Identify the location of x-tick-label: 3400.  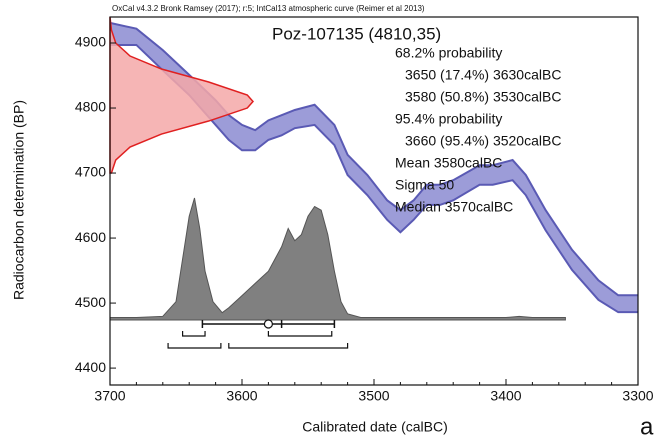
(505, 396).